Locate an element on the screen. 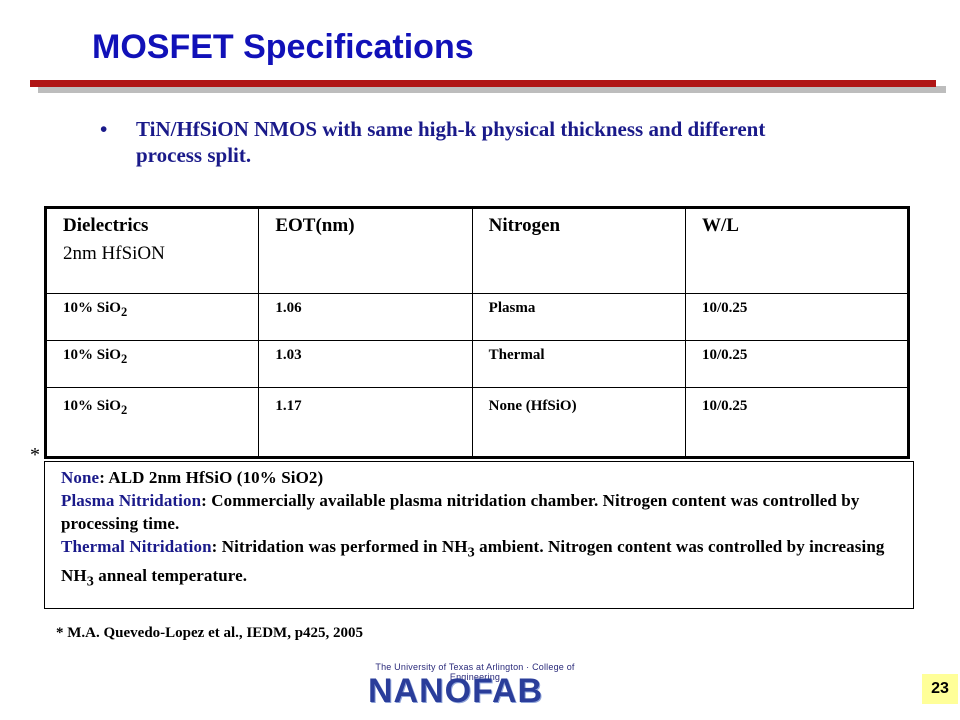  cell-eot: 1.17 is located at coordinates (365, 422).